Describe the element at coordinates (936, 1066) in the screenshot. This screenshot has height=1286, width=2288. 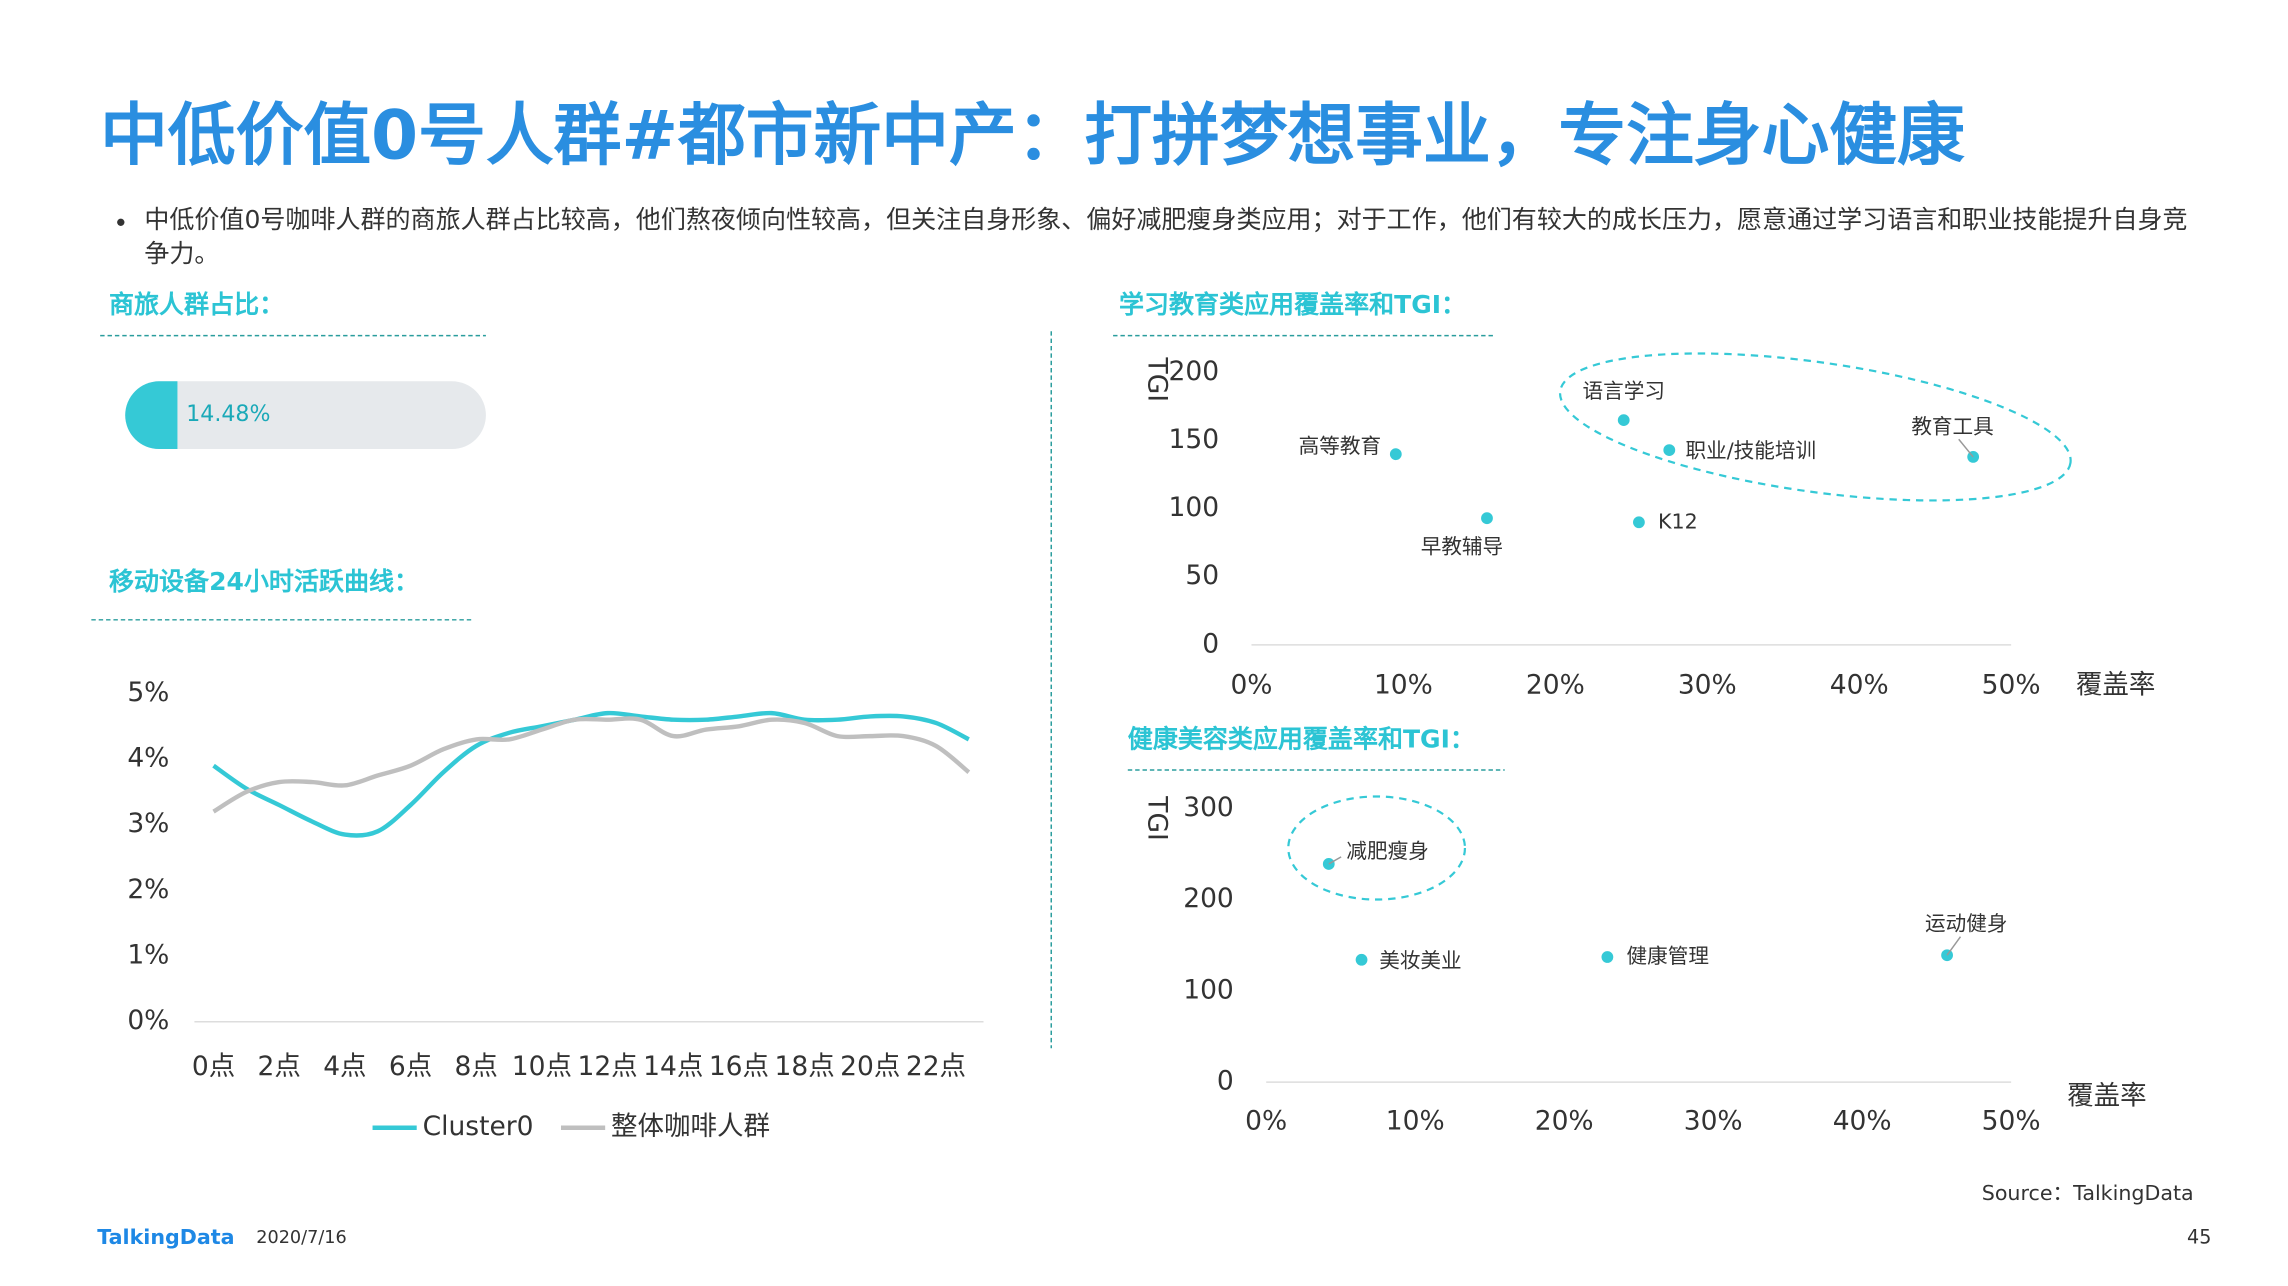
I see `x-tick-label: 22点` at that location.